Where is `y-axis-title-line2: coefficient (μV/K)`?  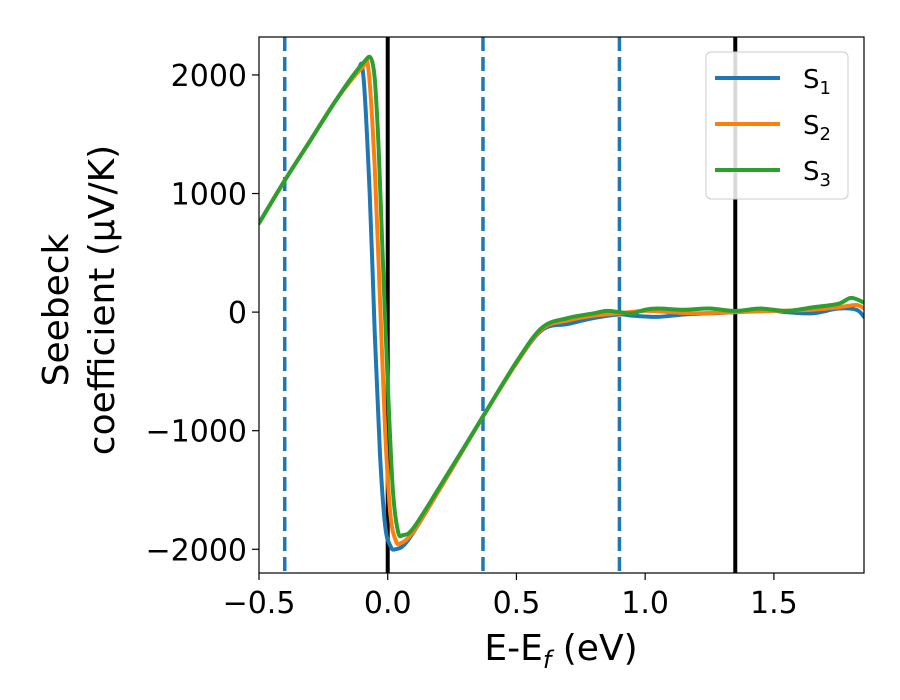
y-axis-title-line2: coefficient (μV/K) is located at coordinates (102, 300).